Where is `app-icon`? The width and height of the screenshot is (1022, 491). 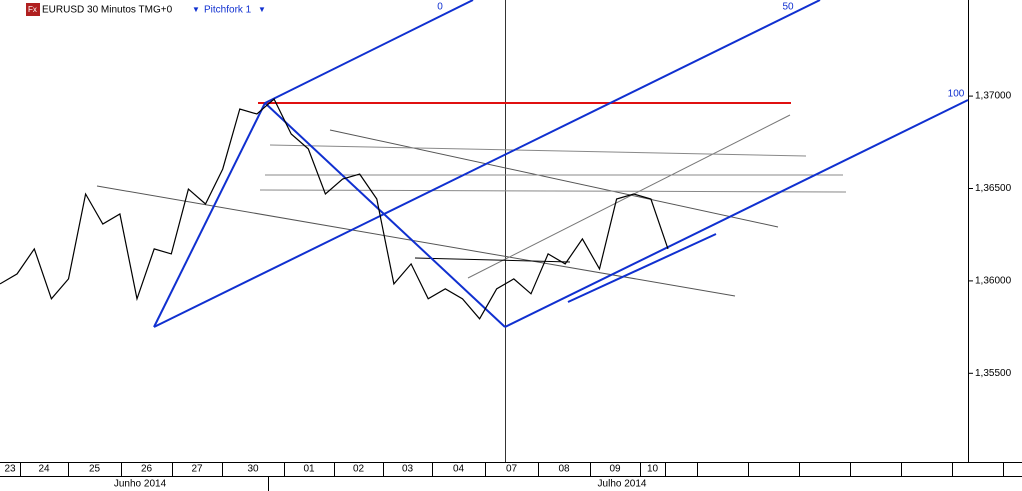 app-icon is located at coordinates (33, 9).